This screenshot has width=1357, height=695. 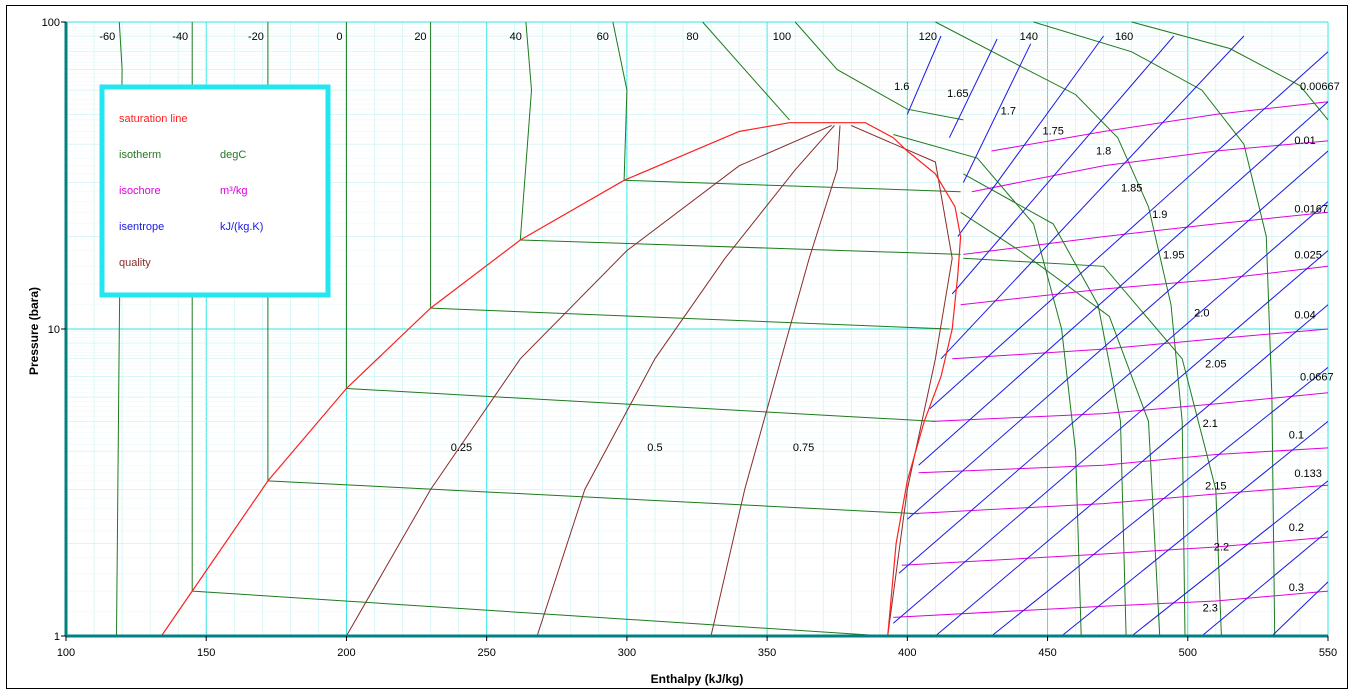 What do you see at coordinates (957, 94) in the screenshot?
I see `isentrope-label: 1.65` at bounding box center [957, 94].